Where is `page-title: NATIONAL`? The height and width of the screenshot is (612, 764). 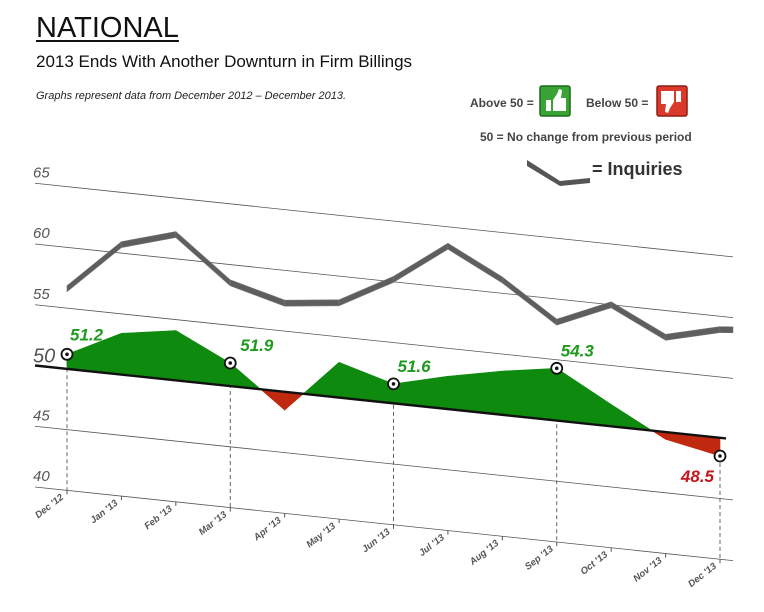
page-title: NATIONAL is located at coordinates (107, 28).